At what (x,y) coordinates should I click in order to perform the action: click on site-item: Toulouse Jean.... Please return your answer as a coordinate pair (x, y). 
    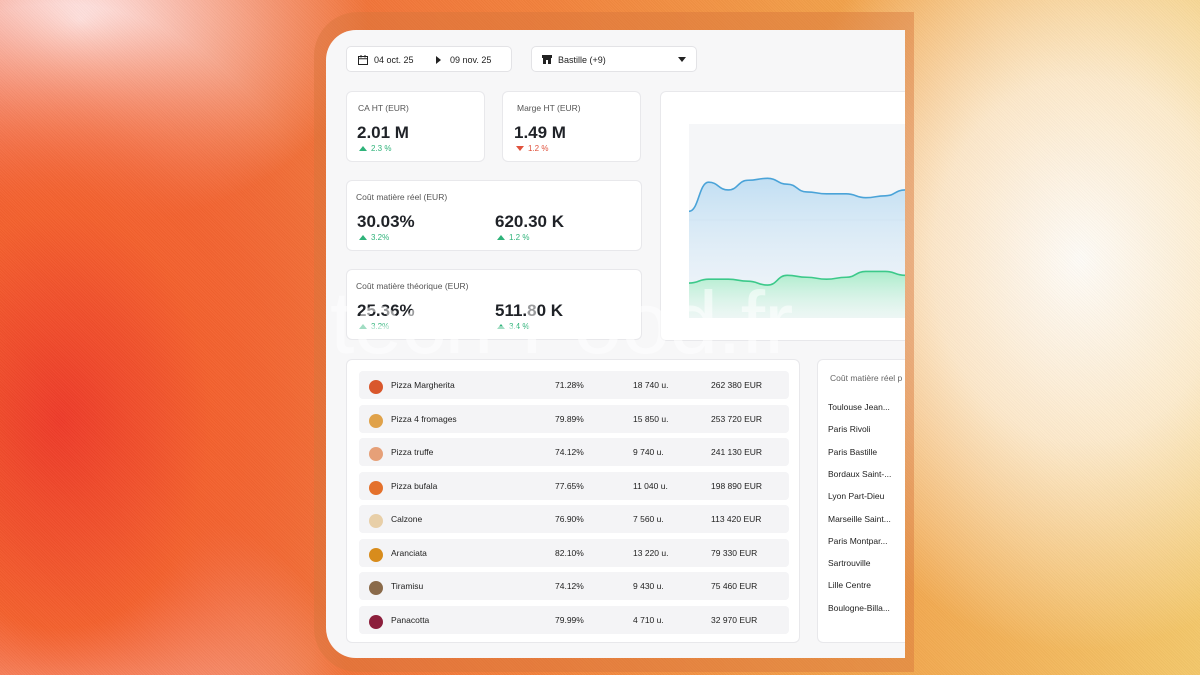
    Looking at the image, I should click on (859, 407).